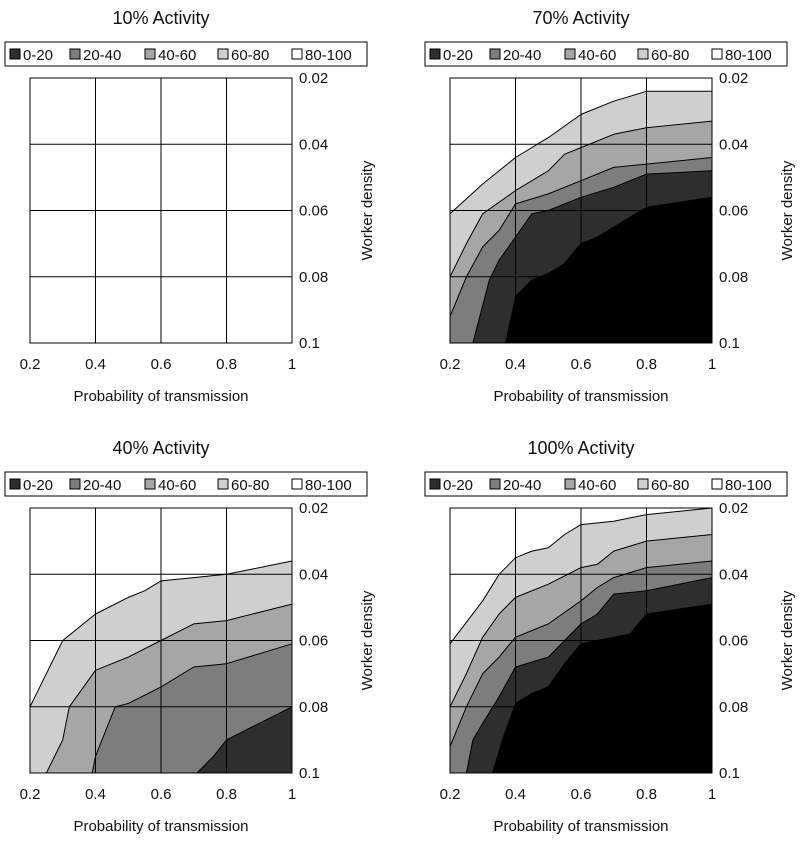 This screenshot has height=855, width=805. Describe the element at coordinates (580, 448) in the screenshot. I see `chart-title: 100% Activity` at that location.